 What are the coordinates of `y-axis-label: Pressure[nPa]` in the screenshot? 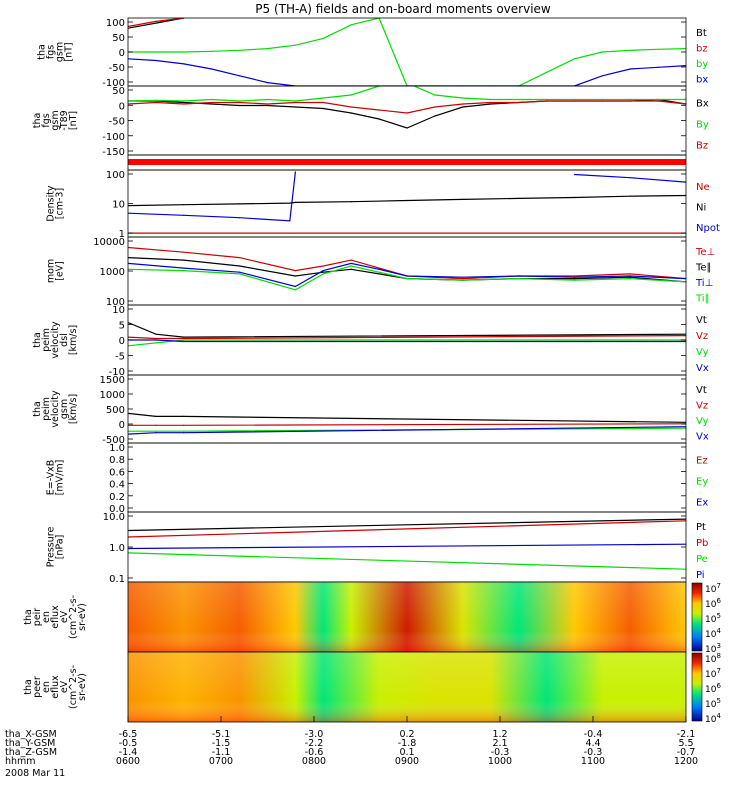 It's located at (56, 547).